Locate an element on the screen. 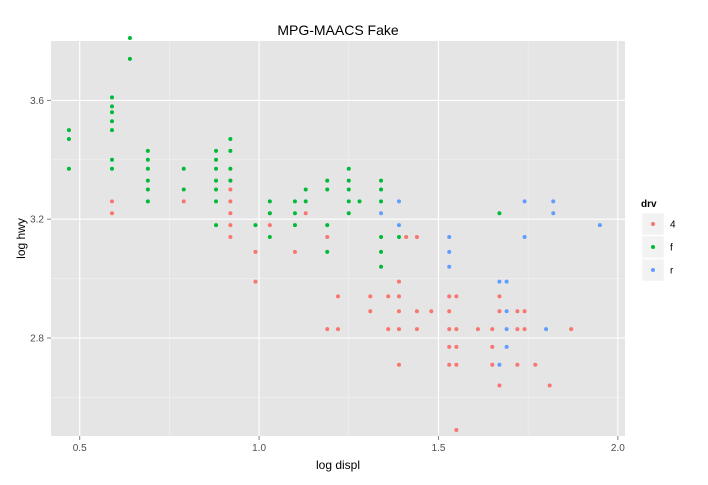 Image resolution: width=708 pixels, height=485 pixels. y-tick-label: 3.2 is located at coordinates (37, 220).